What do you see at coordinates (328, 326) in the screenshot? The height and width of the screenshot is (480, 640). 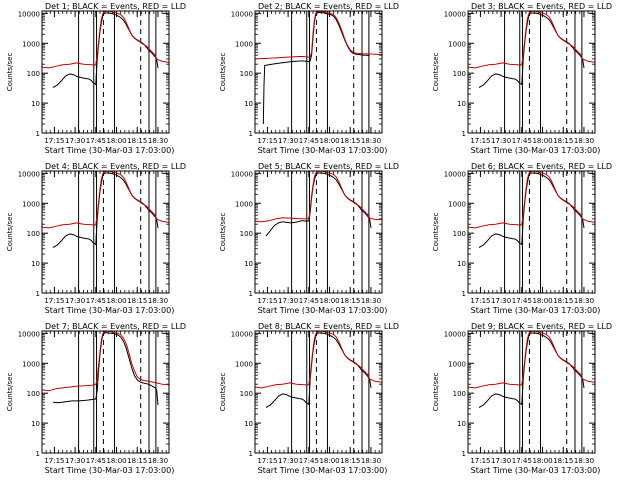 I see `panel-title: Det 8; BLACK = Events, RED = LLD` at bounding box center [328, 326].